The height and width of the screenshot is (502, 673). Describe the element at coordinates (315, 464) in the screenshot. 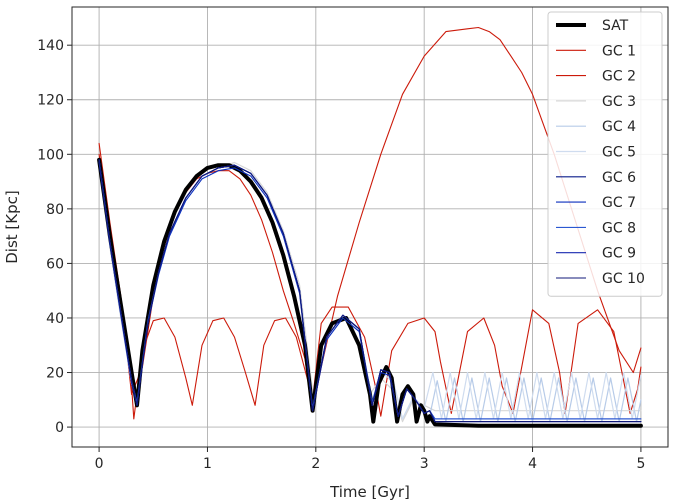

I see `x-tick-label-2: 2` at that location.